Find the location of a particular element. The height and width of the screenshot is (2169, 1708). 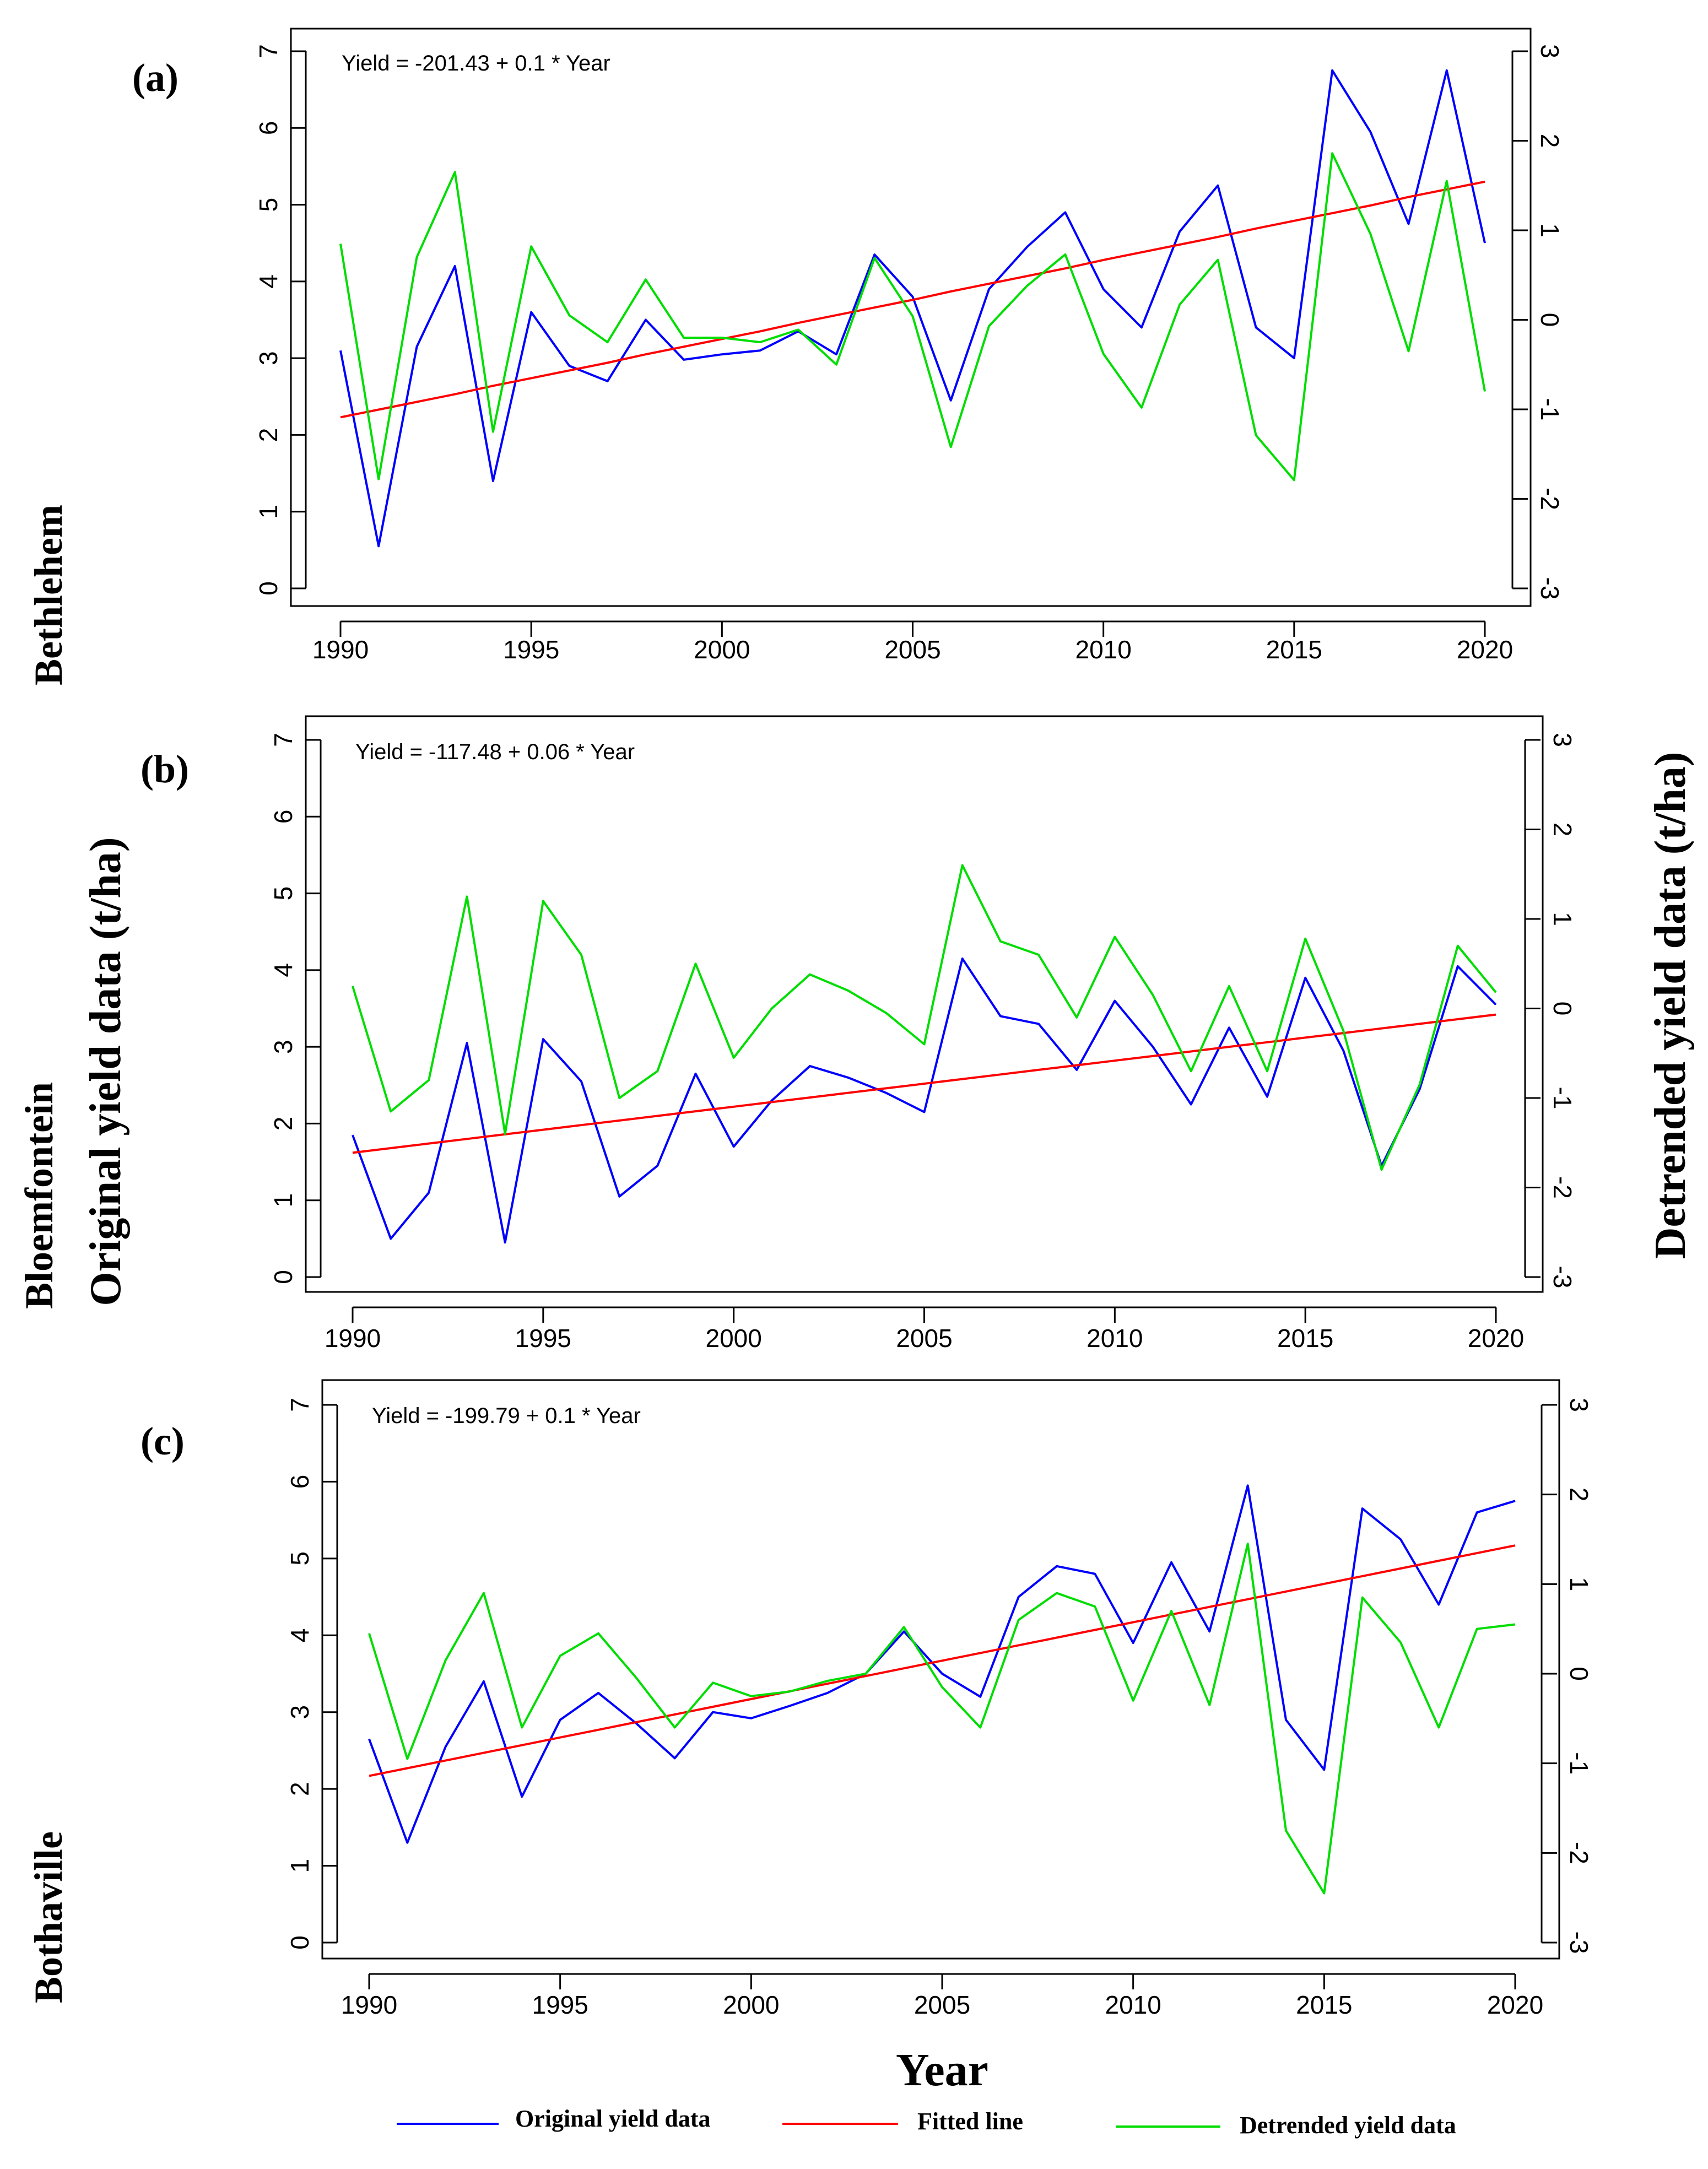

x-axis-title: Year is located at coordinates (942, 2070).